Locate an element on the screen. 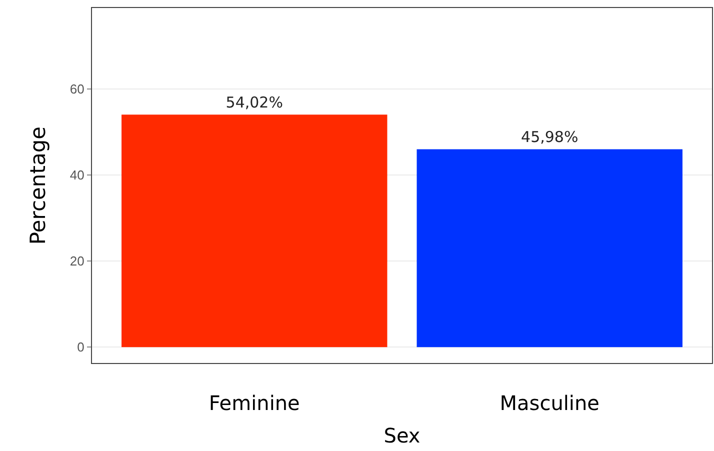  data-label: 45,98% is located at coordinates (549, 137).